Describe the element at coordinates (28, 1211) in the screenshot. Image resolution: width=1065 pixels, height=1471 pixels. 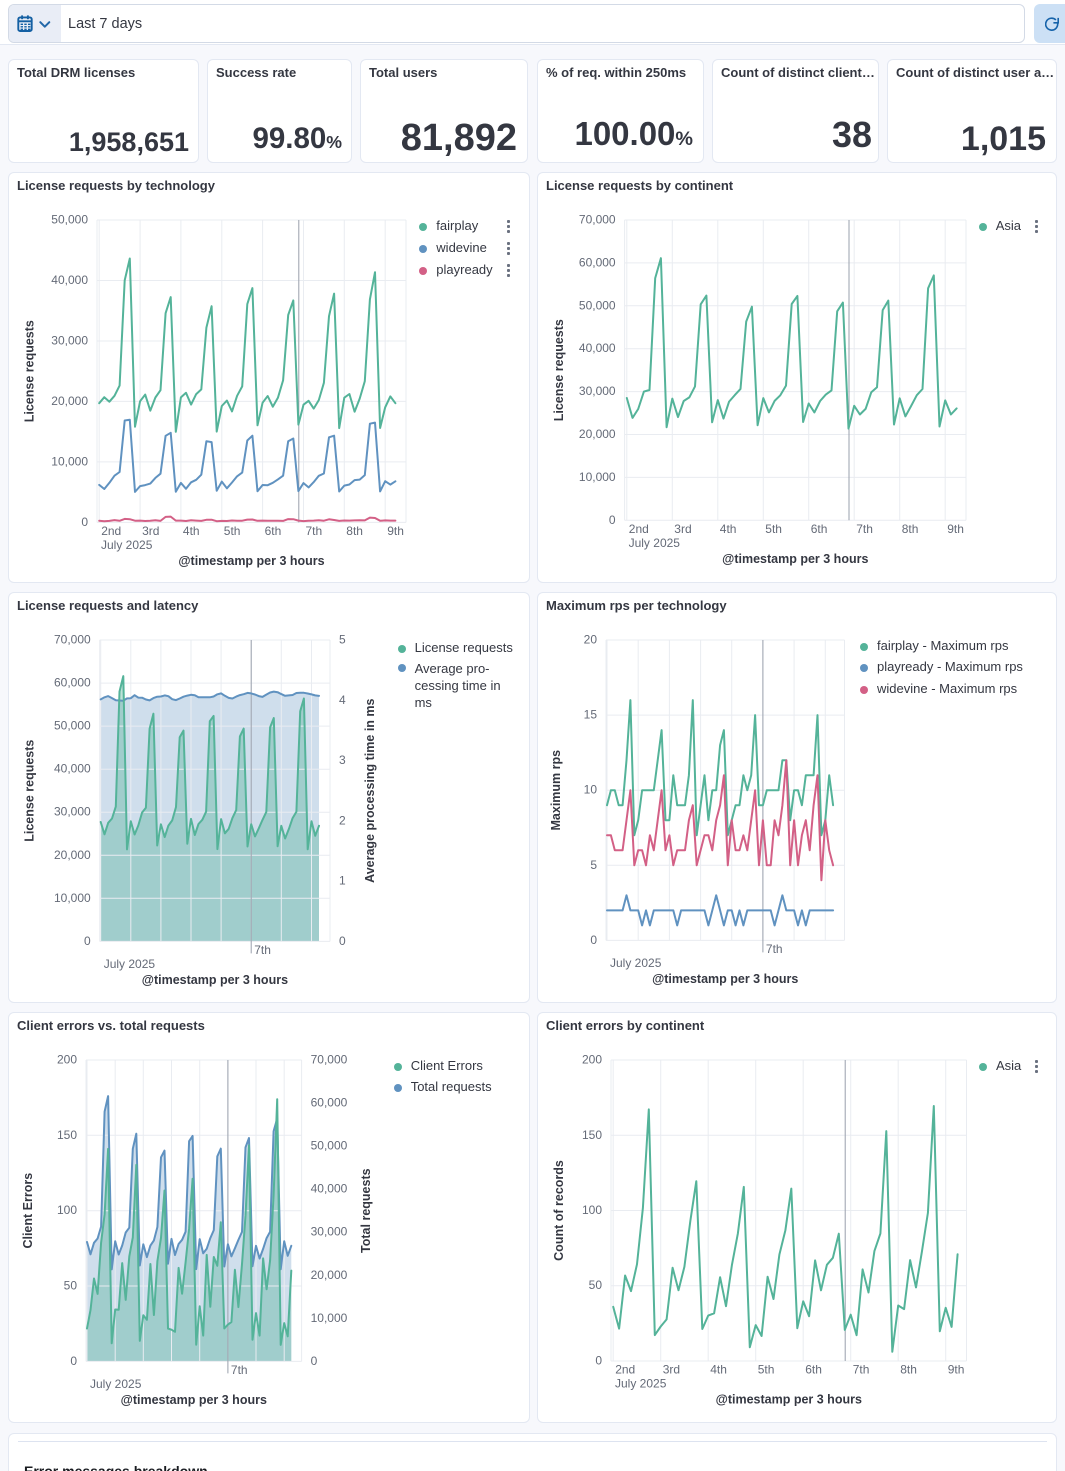
I see `svg-text: Client Errors` at that location.